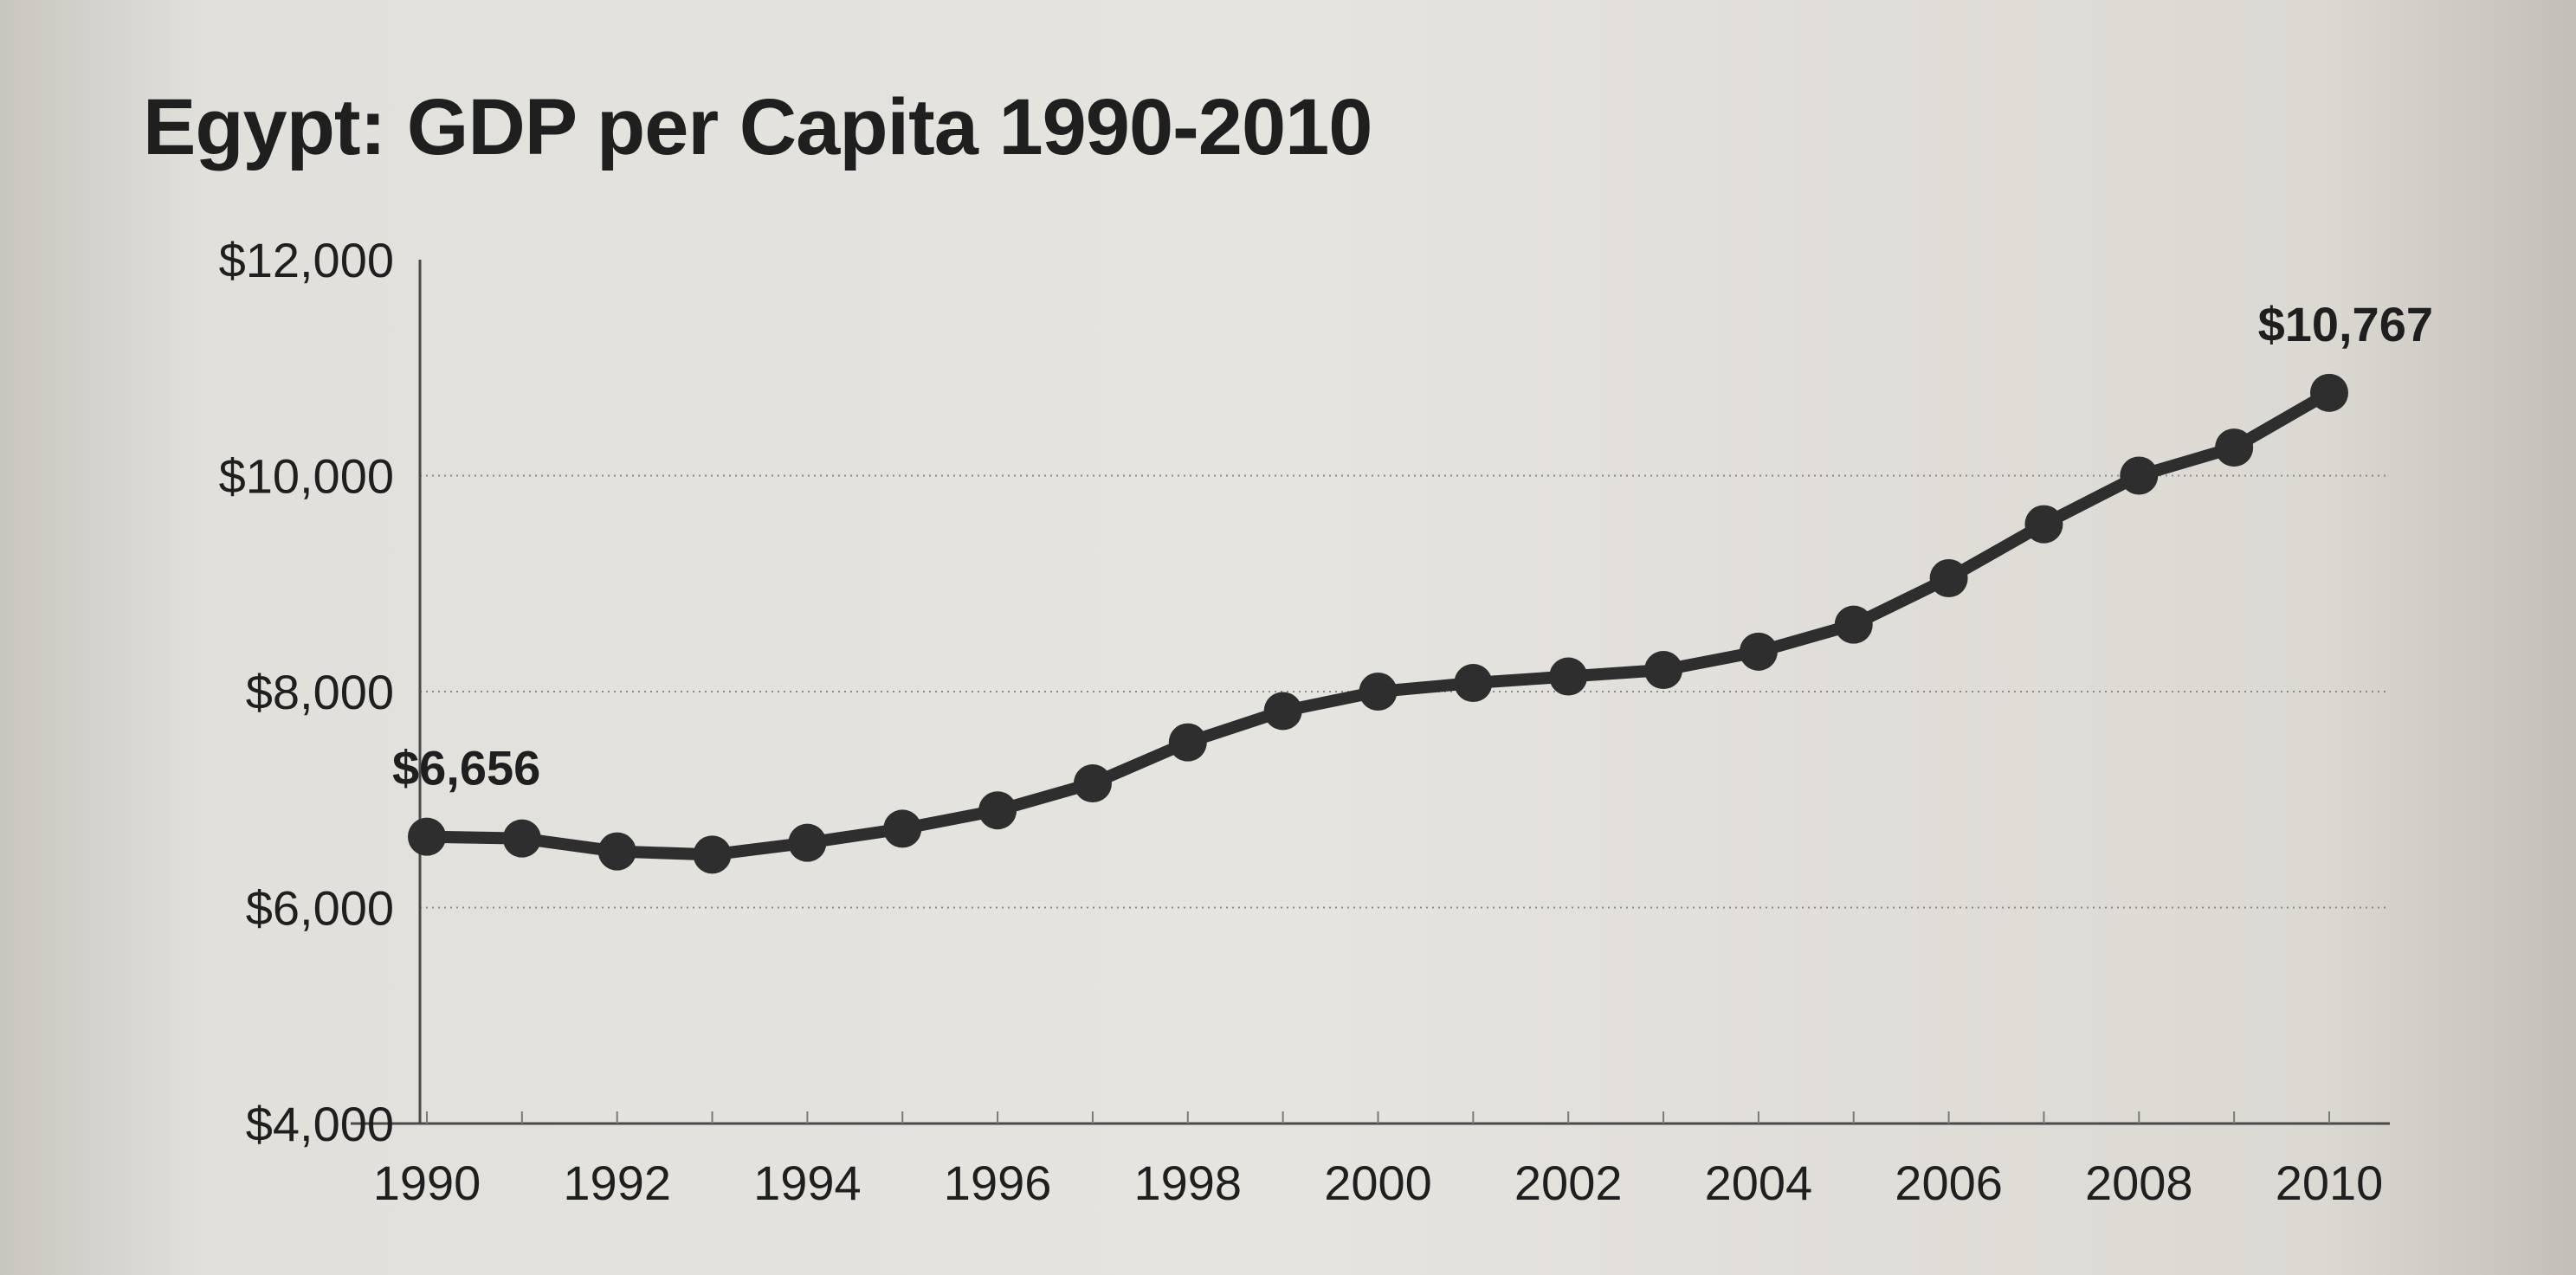 This screenshot has height=1275, width=2576. I want to click on x-tick-label: 2000, so click(1378, 1183).